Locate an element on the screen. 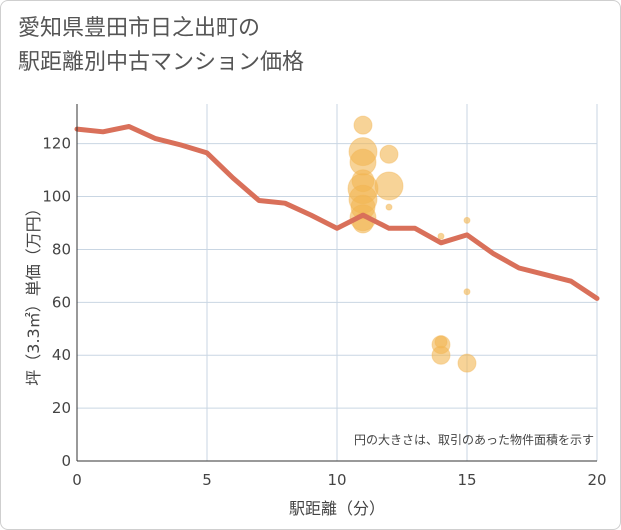 The height and width of the screenshot is (530, 621). x-tick-label-15: 15 is located at coordinates (466, 480).